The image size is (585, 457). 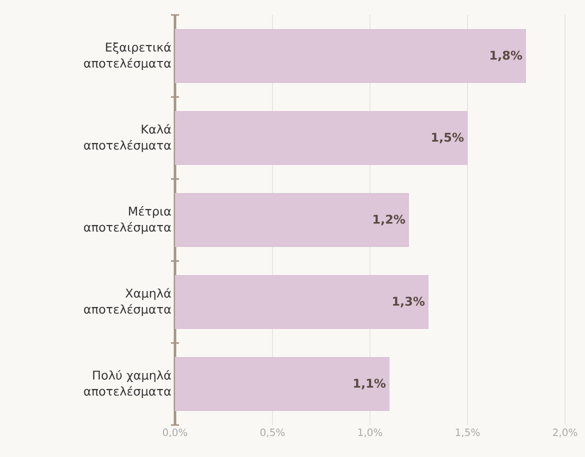 I want to click on data-label: 1,3%, so click(x=409, y=302).